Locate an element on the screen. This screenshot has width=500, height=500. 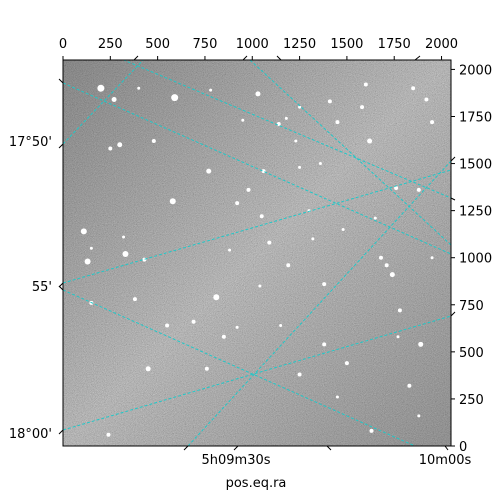
x-tick-label: 1000 is located at coordinates (252, 44).